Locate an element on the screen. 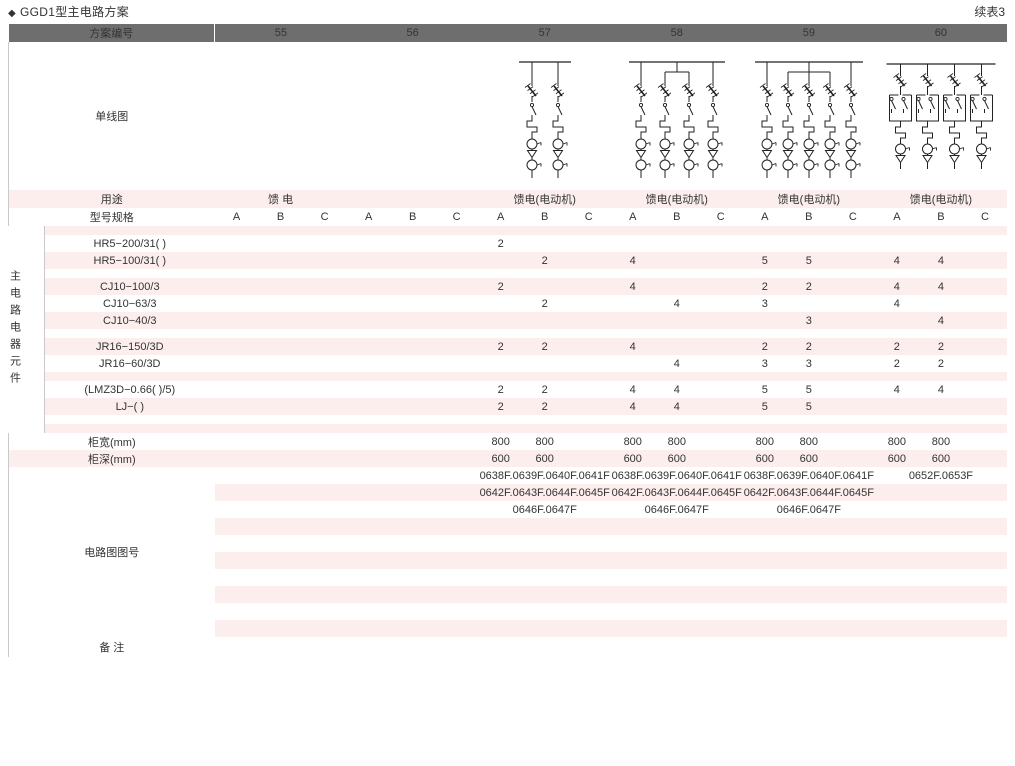 The image size is (1015, 766). header-scheme-60: 60 is located at coordinates (940, 33).